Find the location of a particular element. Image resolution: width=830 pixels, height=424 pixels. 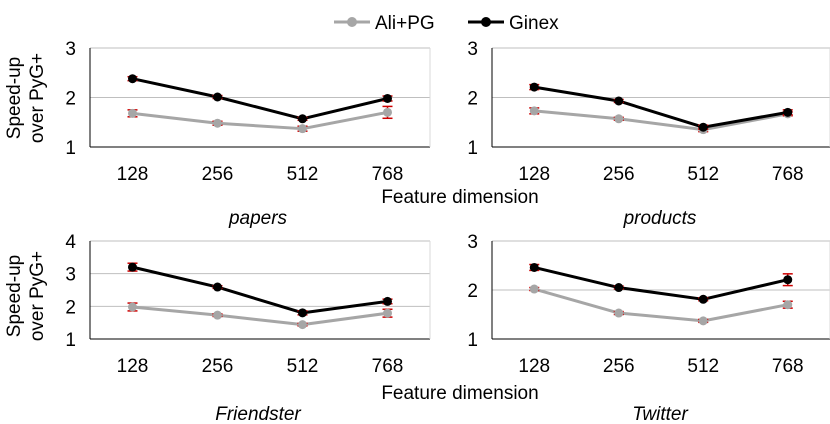

papers-line-ginex is located at coordinates (260, 99).